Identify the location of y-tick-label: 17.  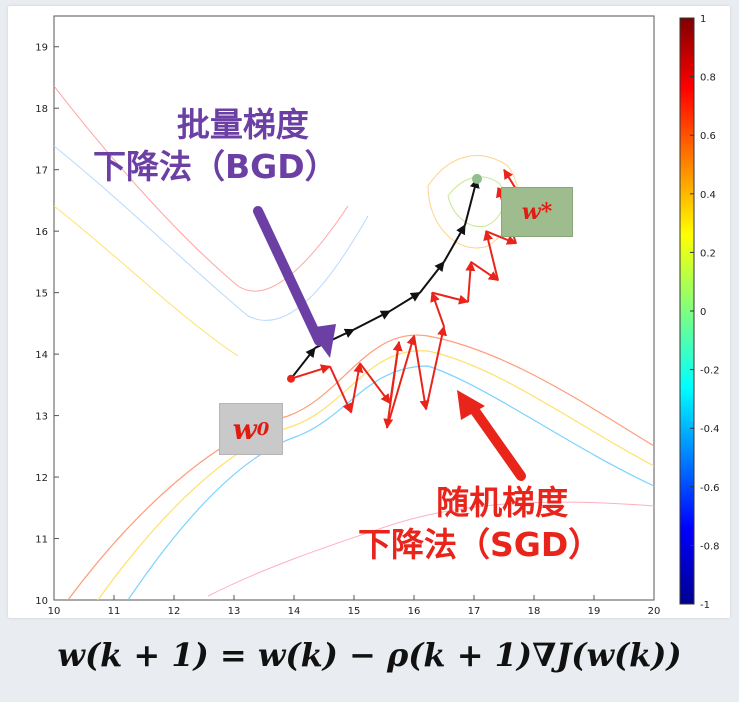
(41, 171).